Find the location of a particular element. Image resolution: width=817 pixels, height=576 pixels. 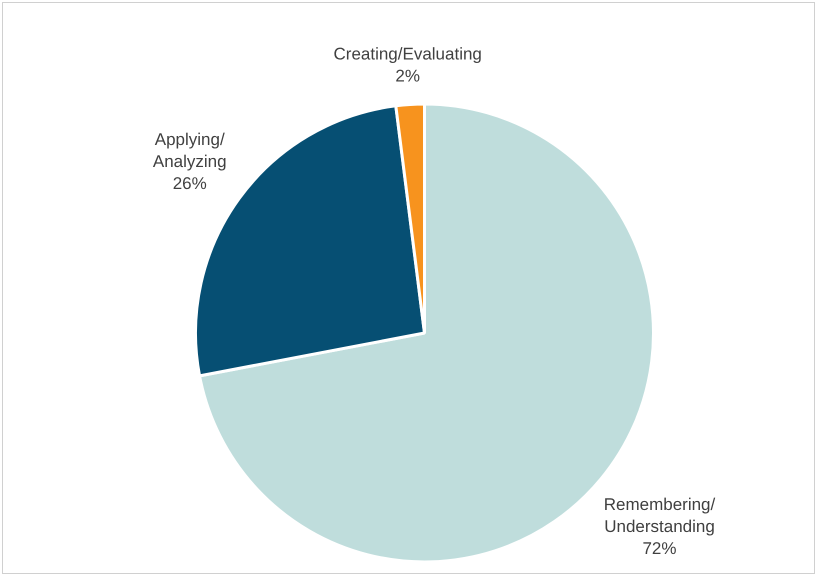

data-label: 2% is located at coordinates (407, 76).